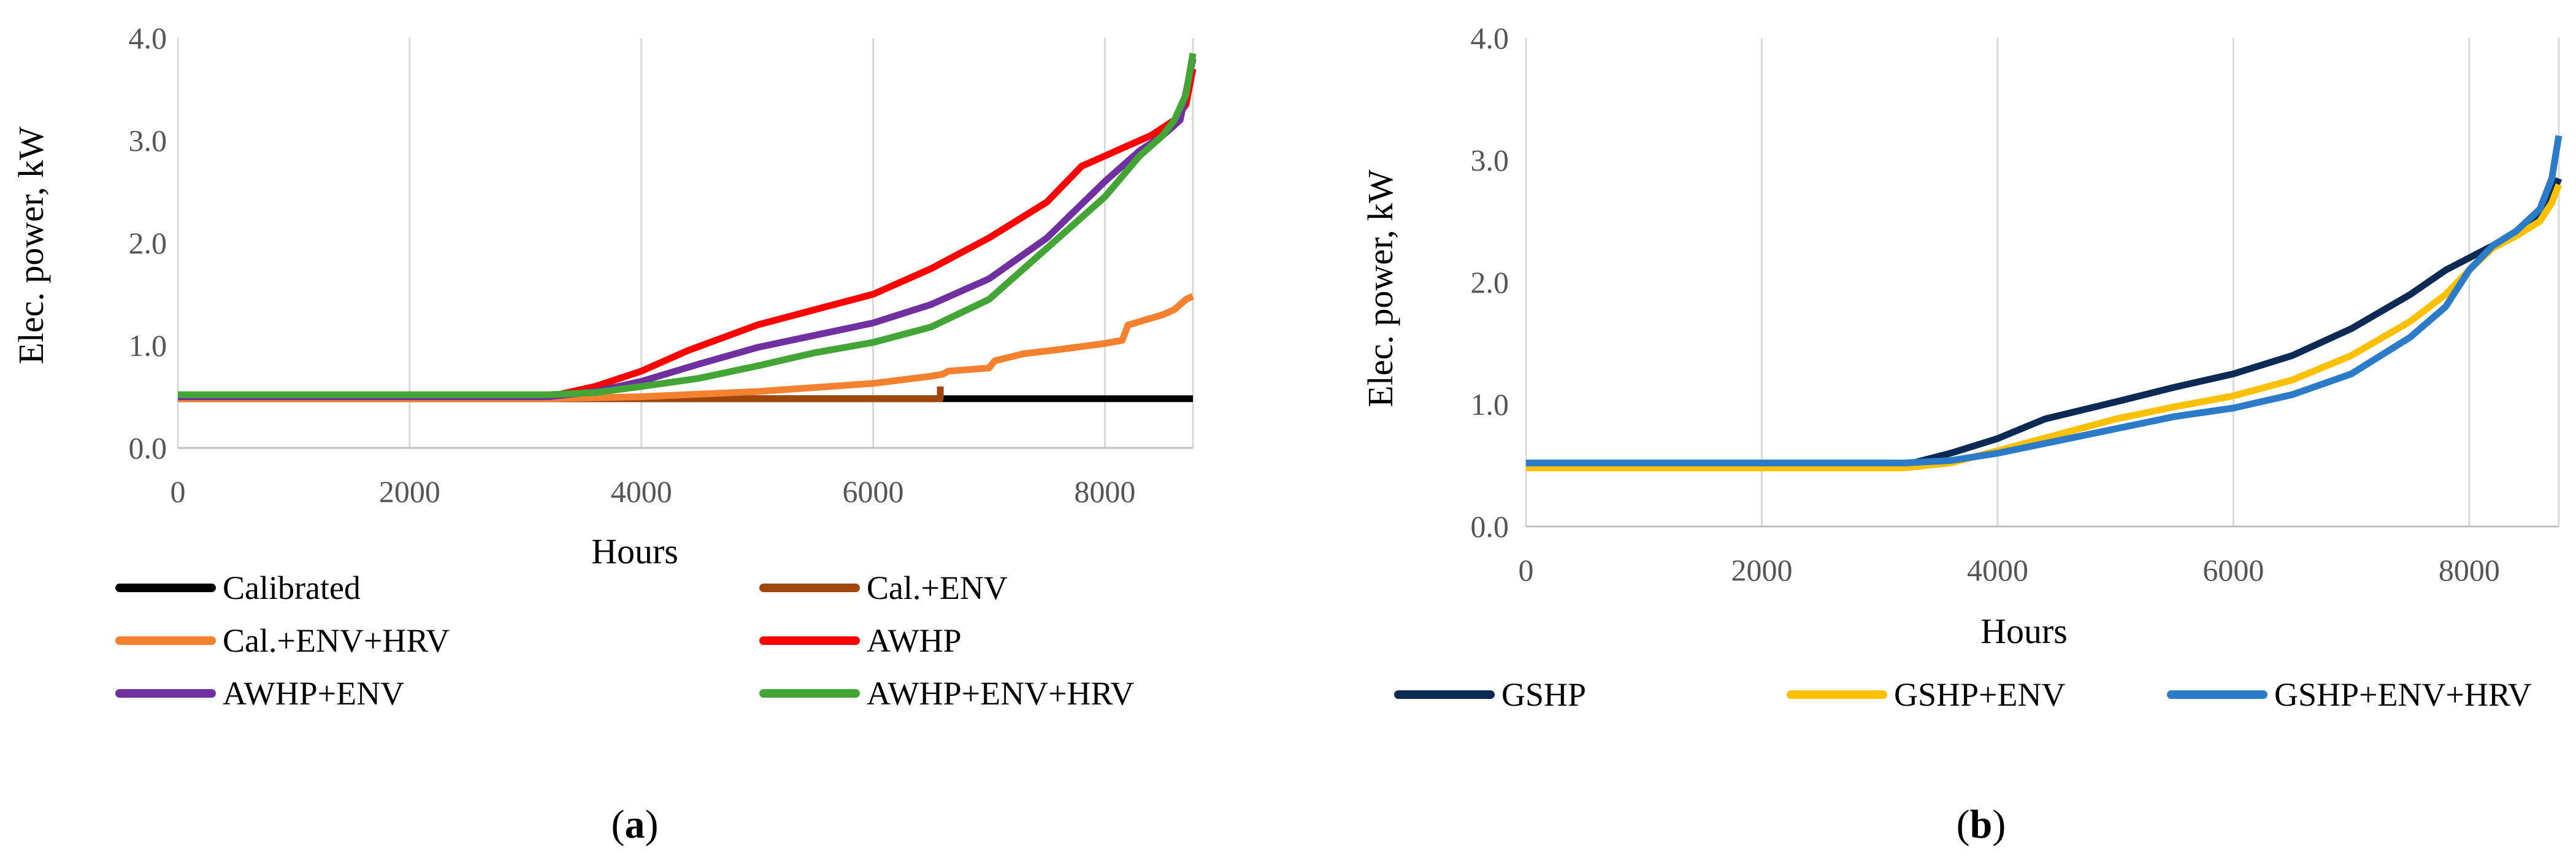 This screenshot has width=2576, height=864. I want to click on legend-item: Cal.+ENV, so click(883, 587).